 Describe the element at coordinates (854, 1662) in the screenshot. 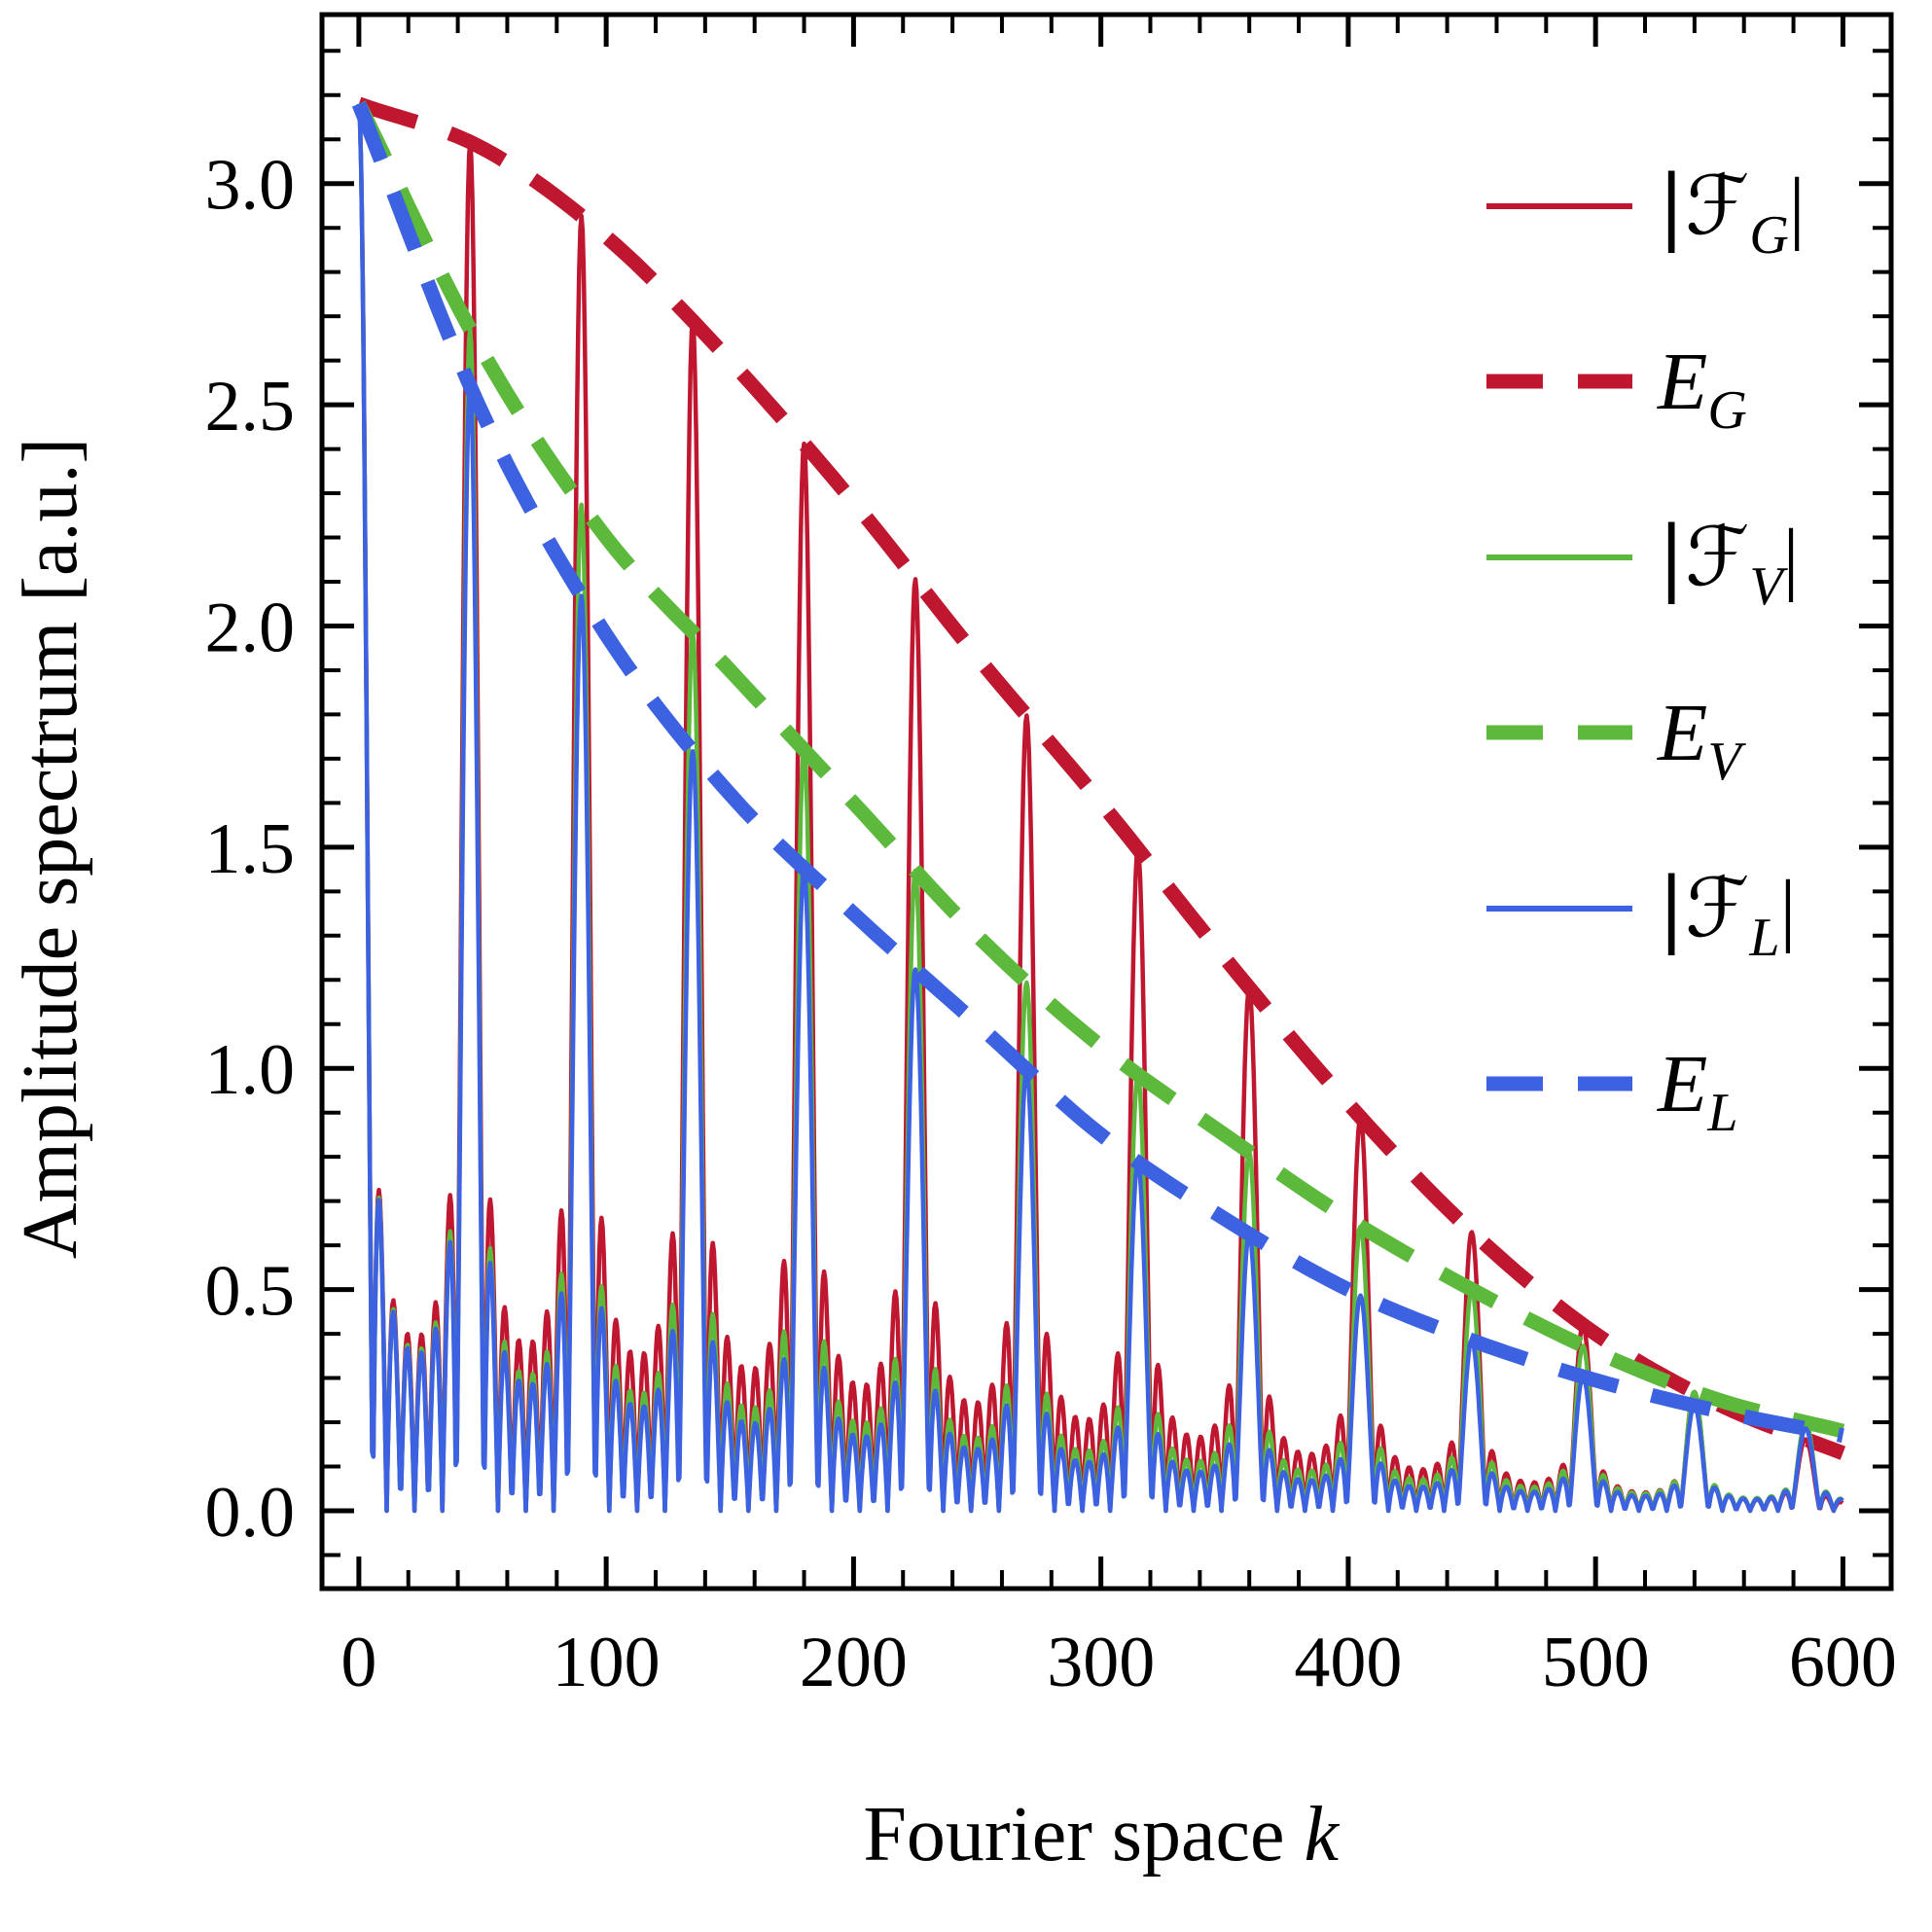

I see `x-tick-label-200: 200` at that location.